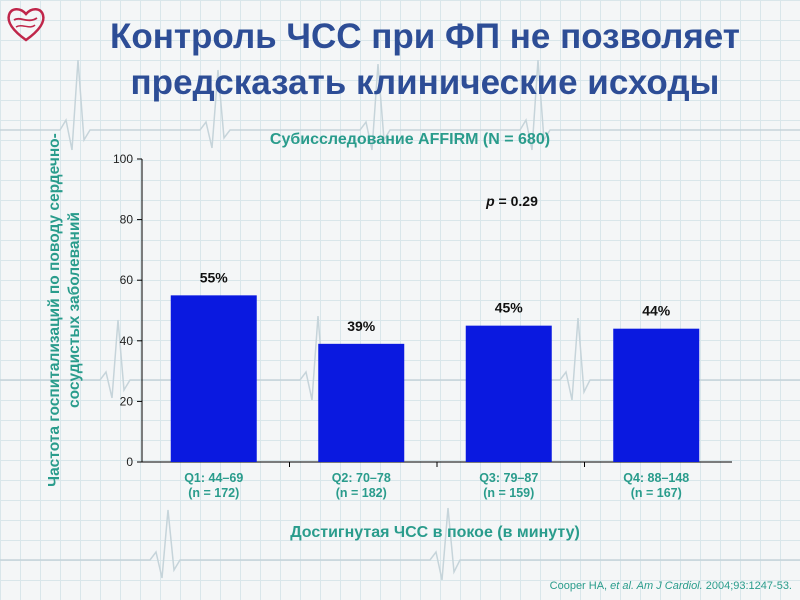  I want to click on p-value-symbol: p, so click(490, 201).